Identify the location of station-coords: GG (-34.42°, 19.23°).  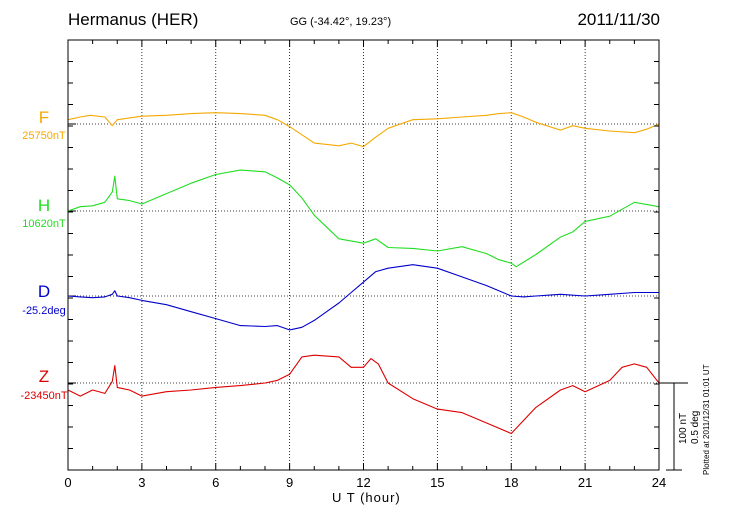
(341, 22).